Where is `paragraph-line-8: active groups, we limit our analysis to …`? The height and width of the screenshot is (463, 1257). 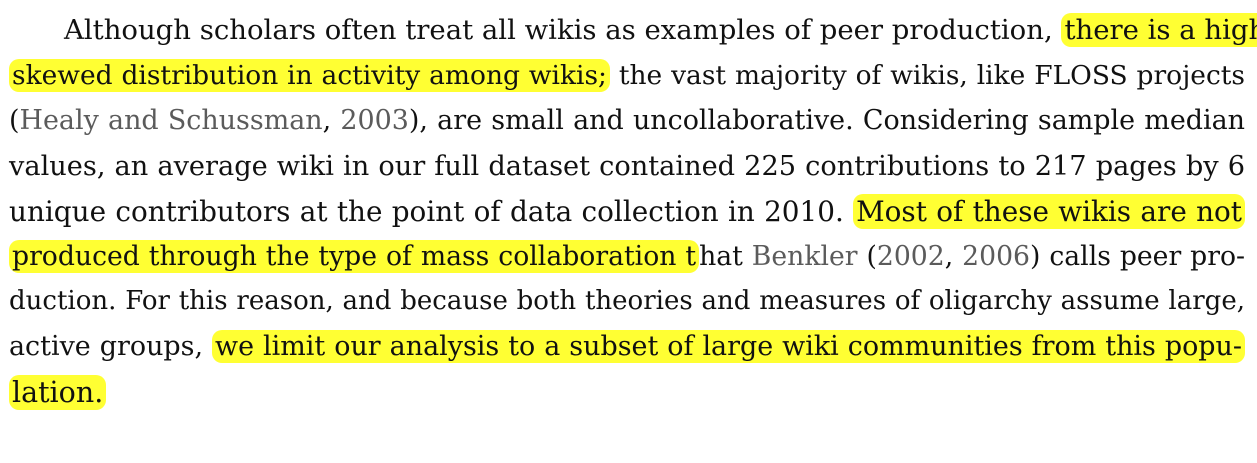
paragraph-line-8: active groups, we limit our analysis to … is located at coordinates (627, 346).